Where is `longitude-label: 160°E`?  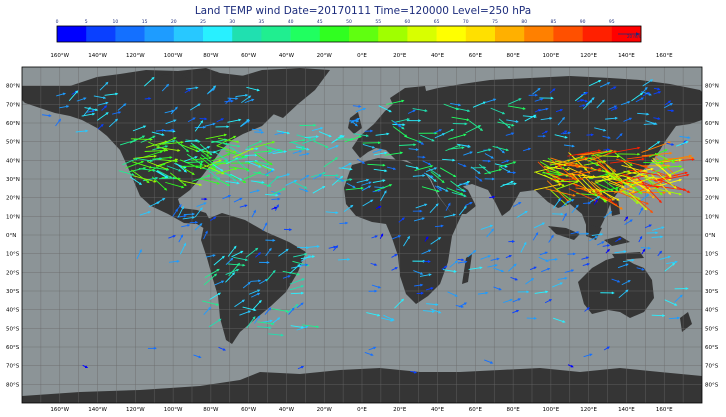
longitude-label: 160°E is located at coordinates (664, 56).